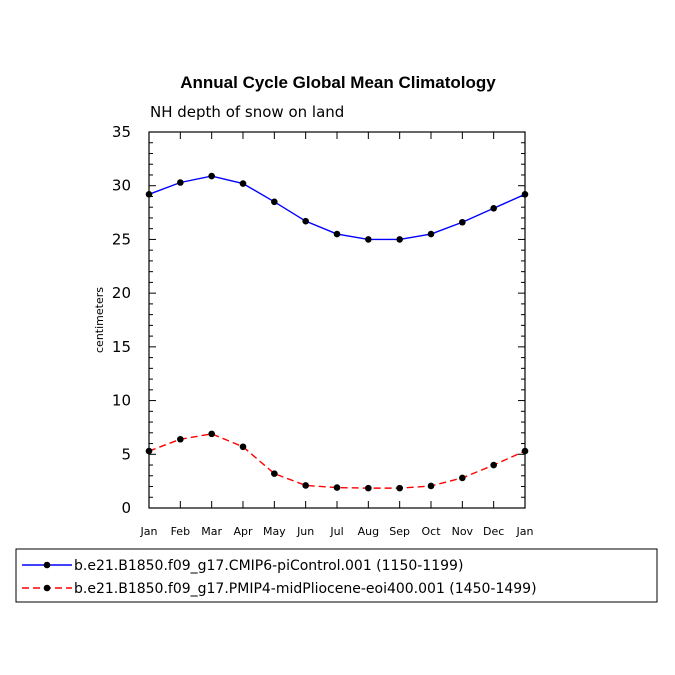  I want to click on y-tick-label: 5, so click(126, 454).